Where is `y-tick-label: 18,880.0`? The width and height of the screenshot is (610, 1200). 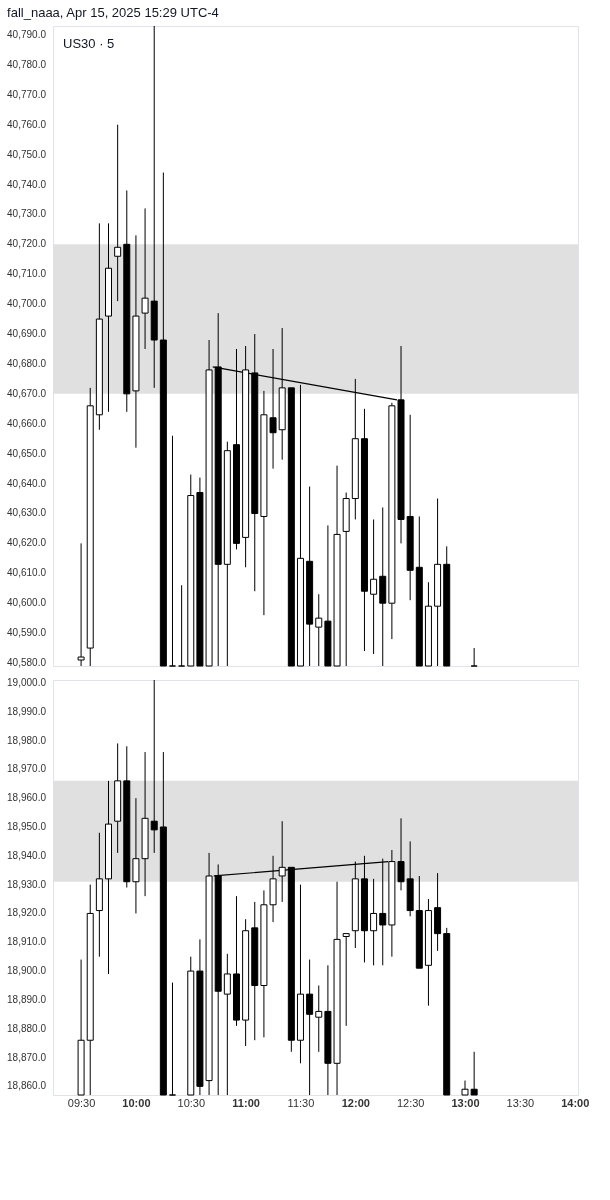
y-tick-label: 18,880.0 is located at coordinates (27, 1028).